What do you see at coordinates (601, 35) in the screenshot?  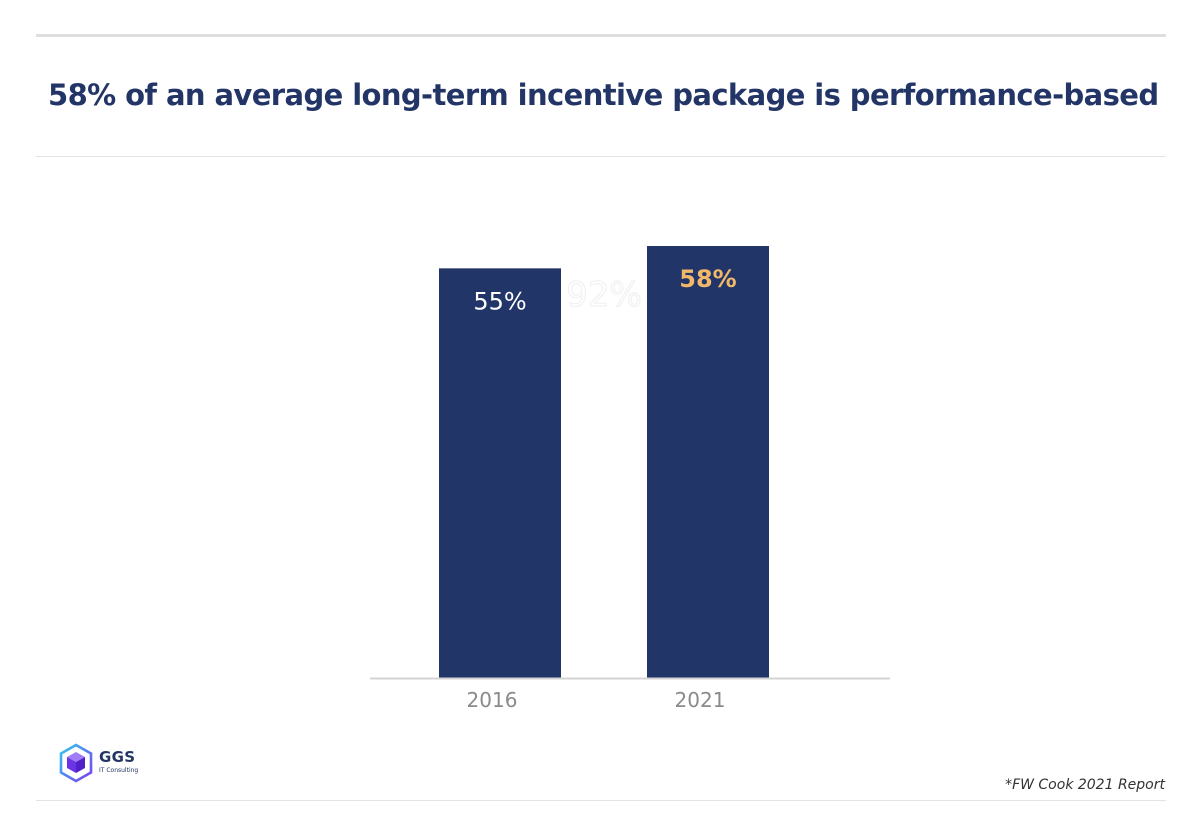 I see `top-divider` at bounding box center [601, 35].